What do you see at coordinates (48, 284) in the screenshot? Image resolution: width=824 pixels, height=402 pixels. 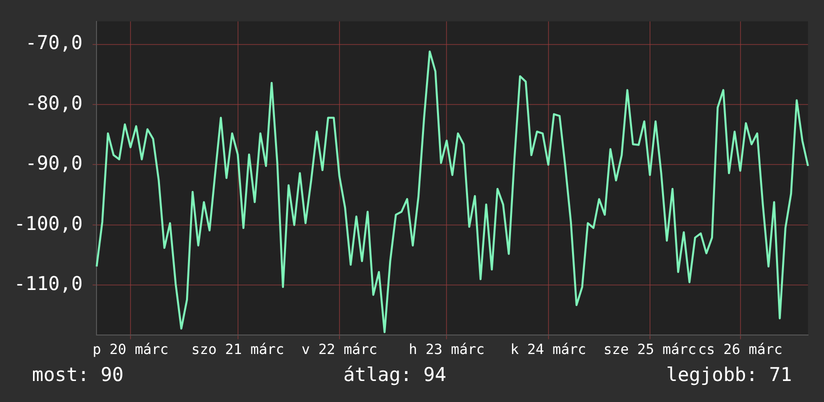 I see `y-tick-label: -110,0` at bounding box center [48, 284].